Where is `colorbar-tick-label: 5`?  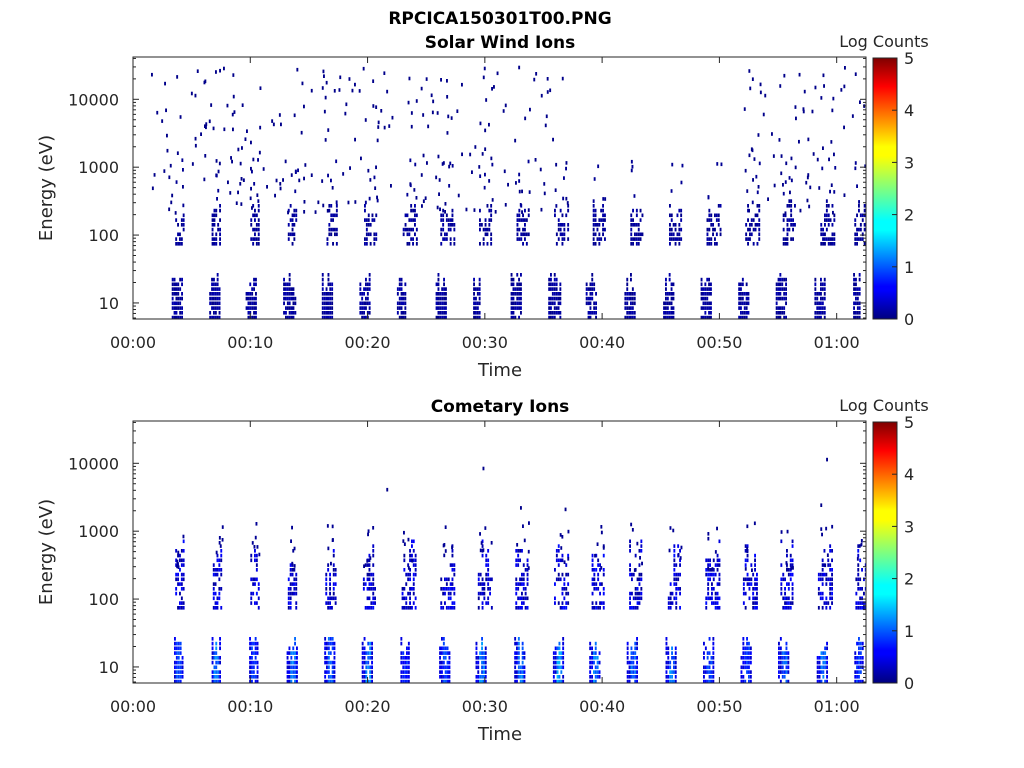
colorbar-tick-label: 5 is located at coordinates (909, 58).